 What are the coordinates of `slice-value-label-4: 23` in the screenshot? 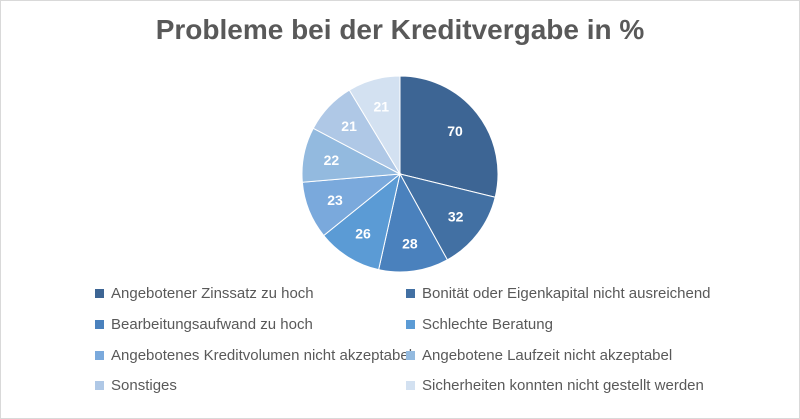 It's located at (335, 200).